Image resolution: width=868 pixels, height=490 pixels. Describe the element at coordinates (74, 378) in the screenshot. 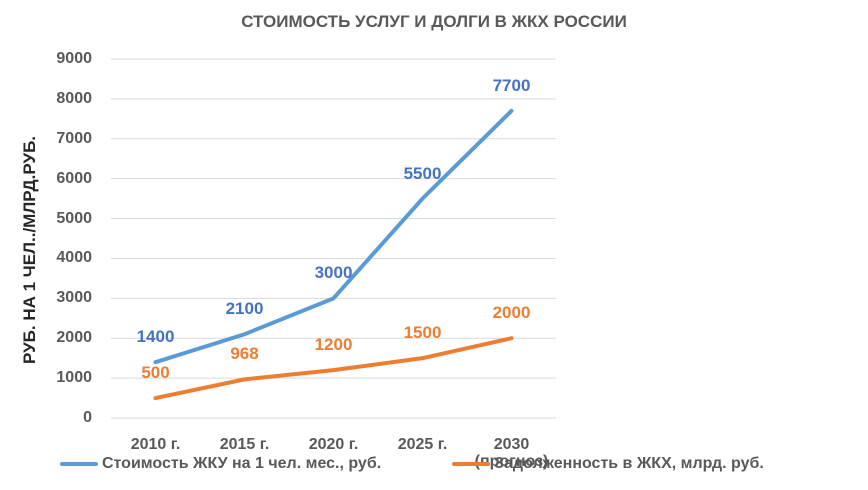

I see `y-tick-label: 1000` at that location.